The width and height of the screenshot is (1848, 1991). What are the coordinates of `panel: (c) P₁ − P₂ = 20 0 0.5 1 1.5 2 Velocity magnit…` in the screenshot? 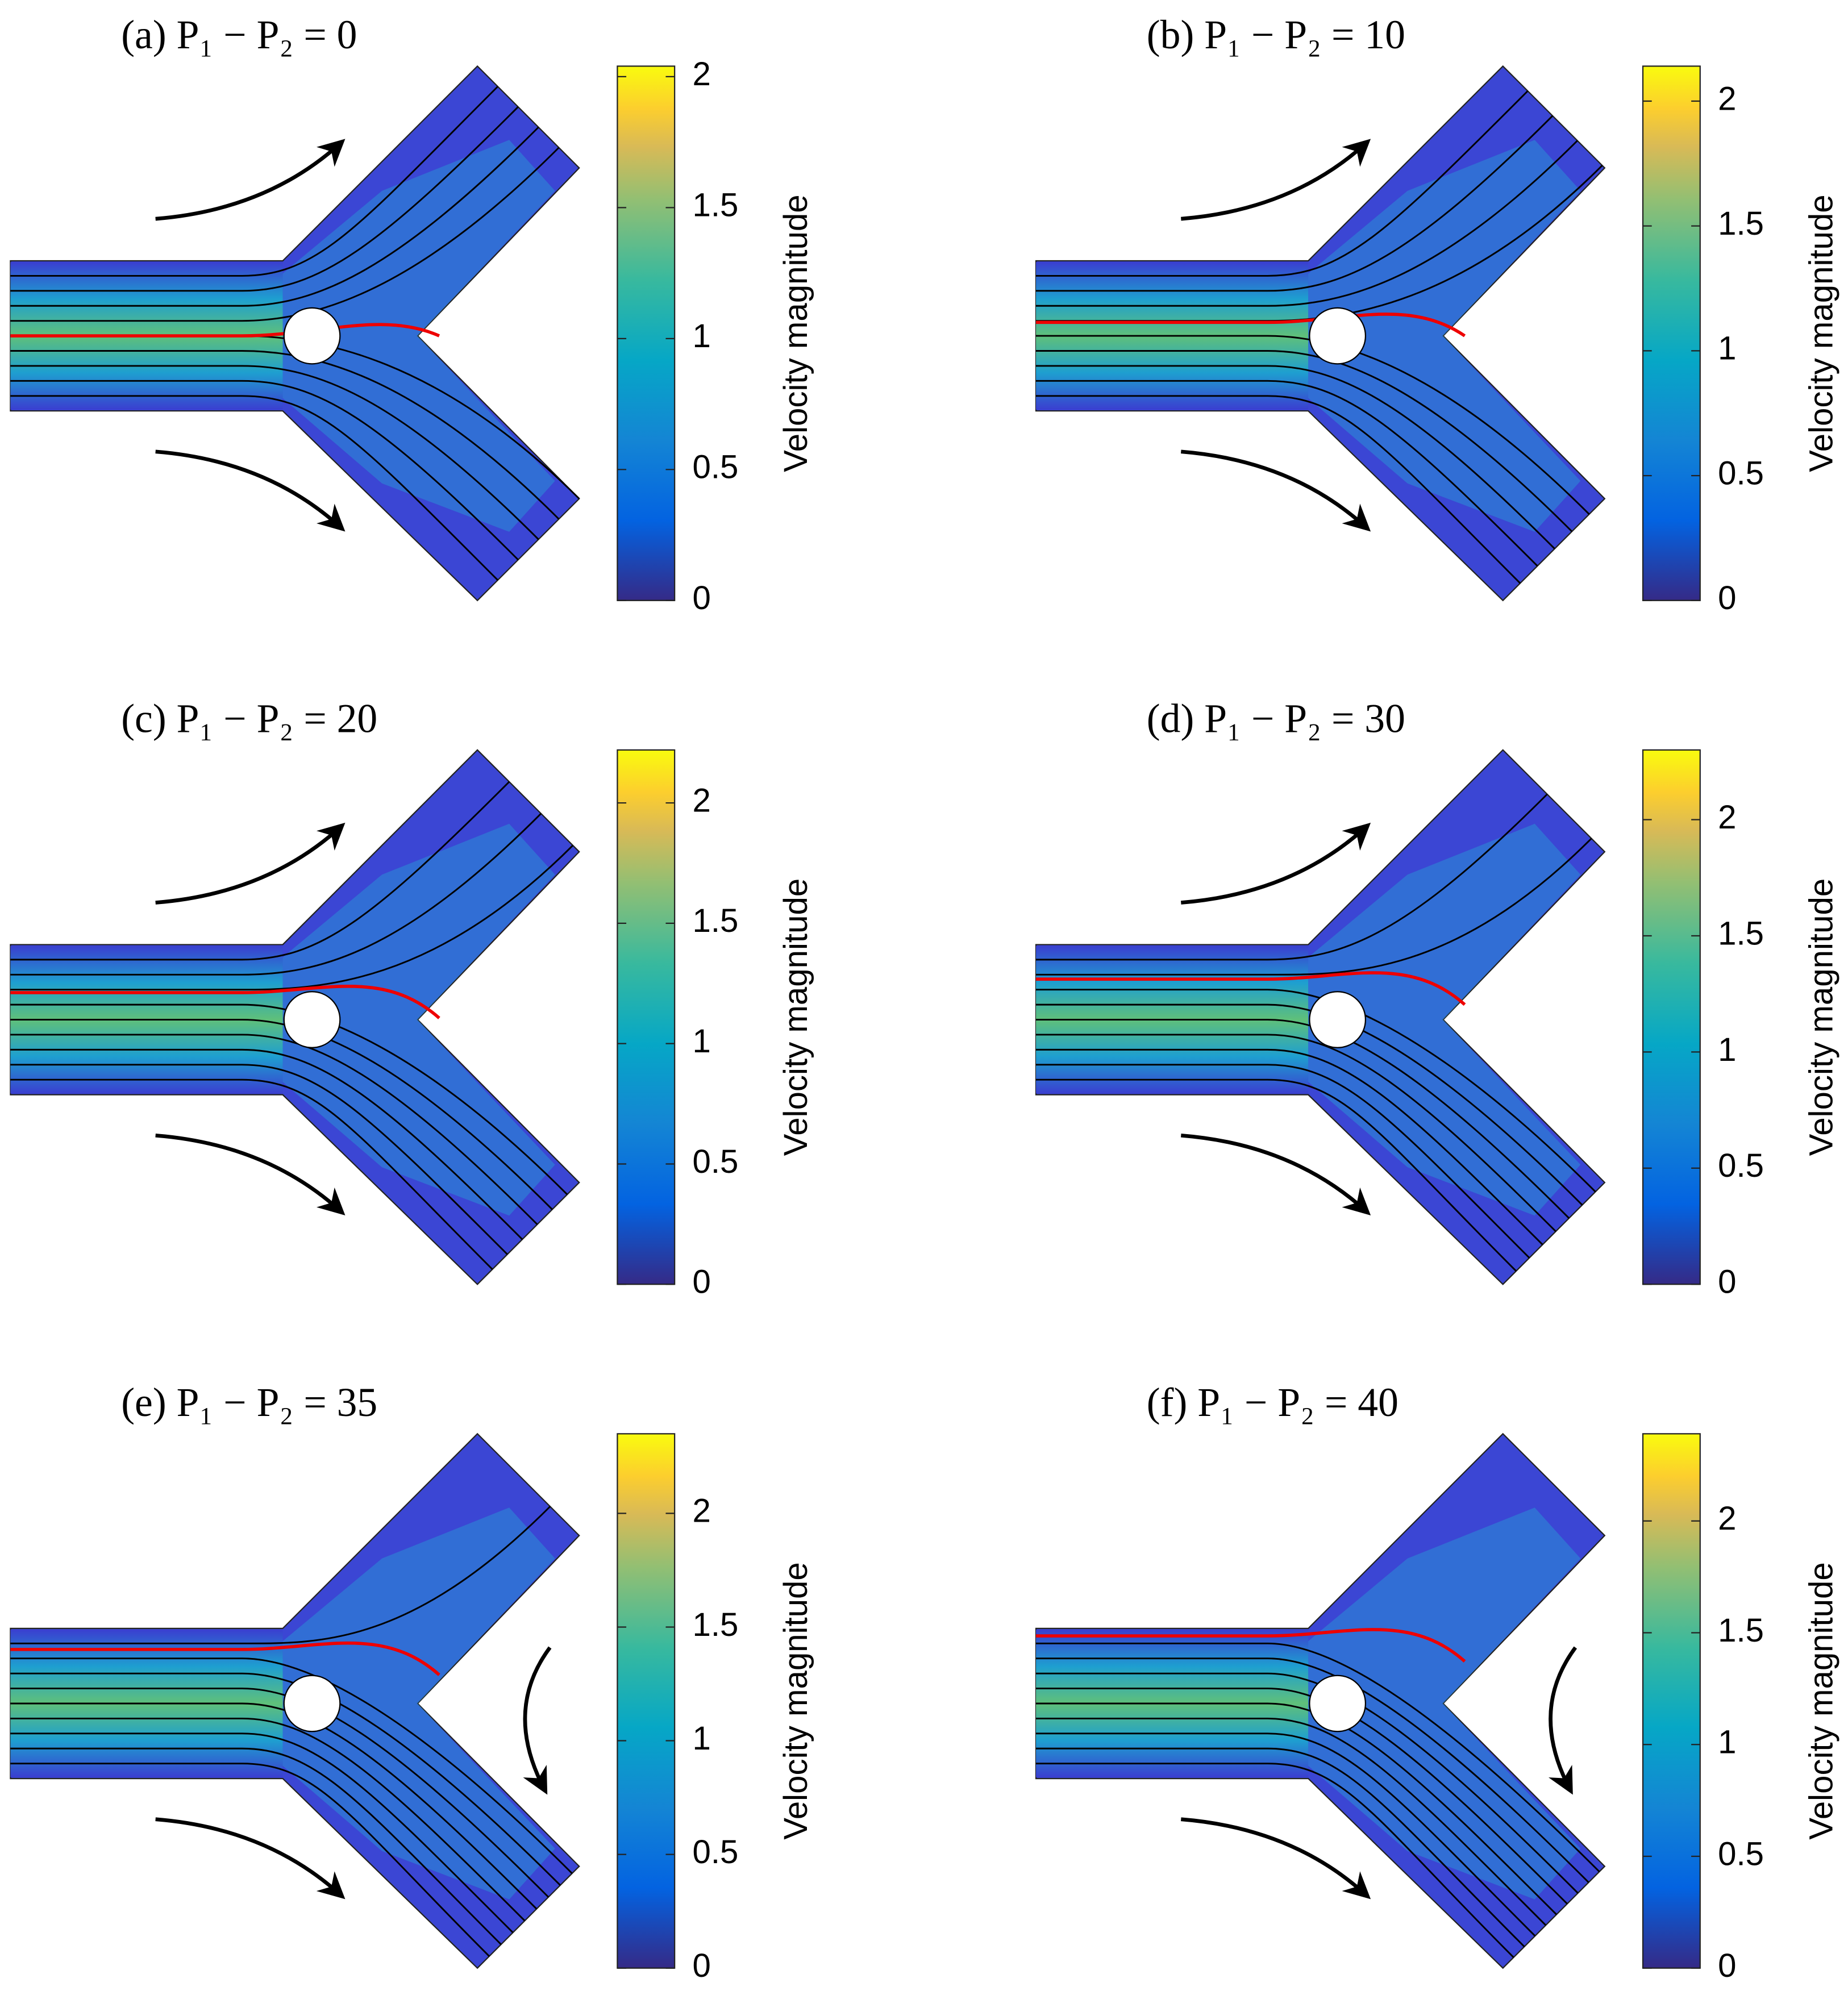 It's located at (412, 999).